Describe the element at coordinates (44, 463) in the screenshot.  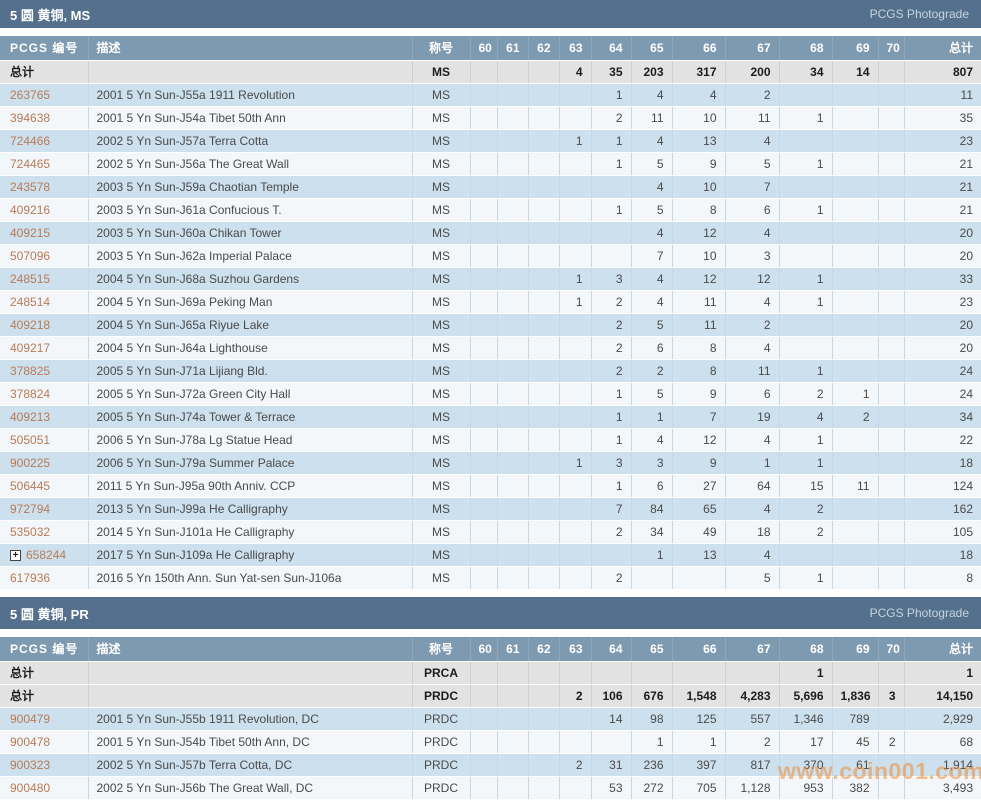
I see `pcgs-number-cell: 900225` at that location.